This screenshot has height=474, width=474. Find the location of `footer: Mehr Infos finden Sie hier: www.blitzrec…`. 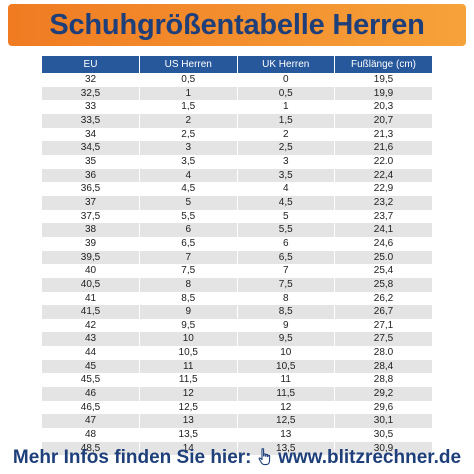

footer: Mehr Infos finden Sie hier: www.blitzrec… is located at coordinates (237, 458).